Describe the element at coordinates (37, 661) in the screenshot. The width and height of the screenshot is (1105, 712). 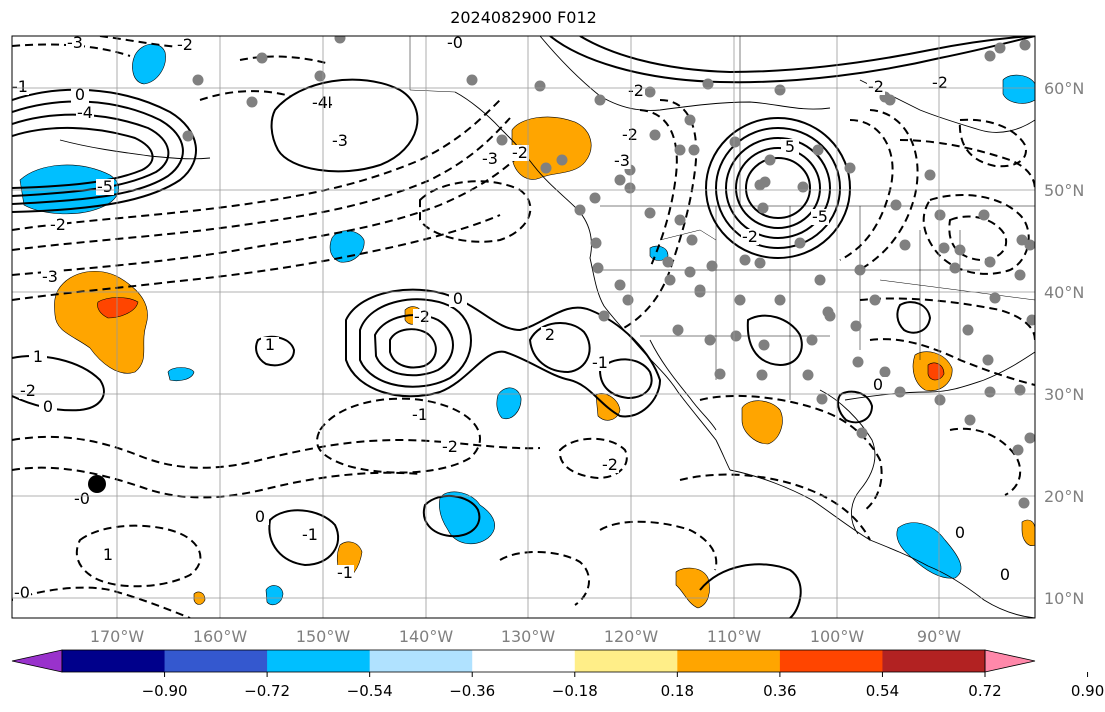
I see `colorbar-extend-low` at that location.